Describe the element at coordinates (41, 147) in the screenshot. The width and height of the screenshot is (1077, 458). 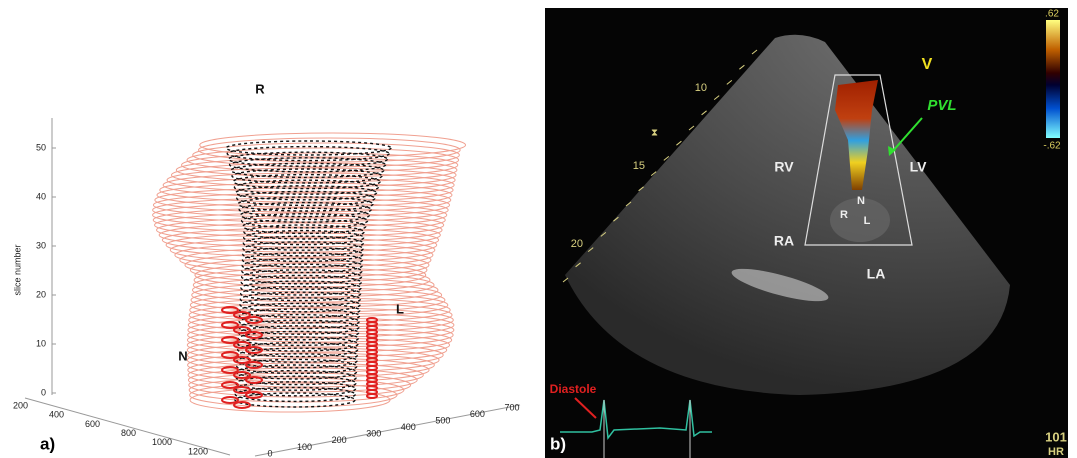
I see `z-tick-label: 50` at that location.